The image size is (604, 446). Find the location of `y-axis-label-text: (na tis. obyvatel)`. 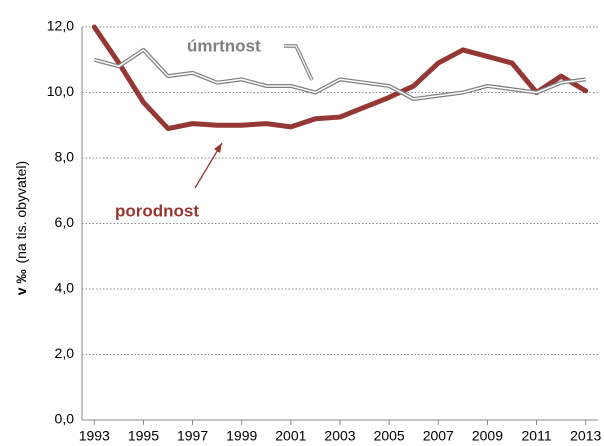

y-axis-label-text: (na tis. obyvatel) is located at coordinates (21, 212).